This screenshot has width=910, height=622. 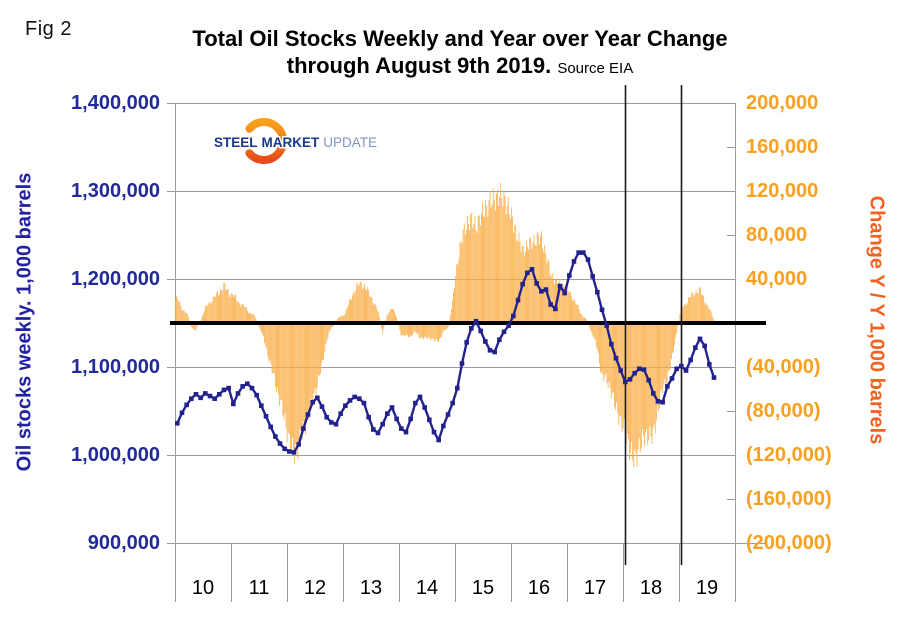 What do you see at coordinates (777, 279) in the screenshot?
I see `right-axis-tick-label: 40,000` at bounding box center [777, 279].